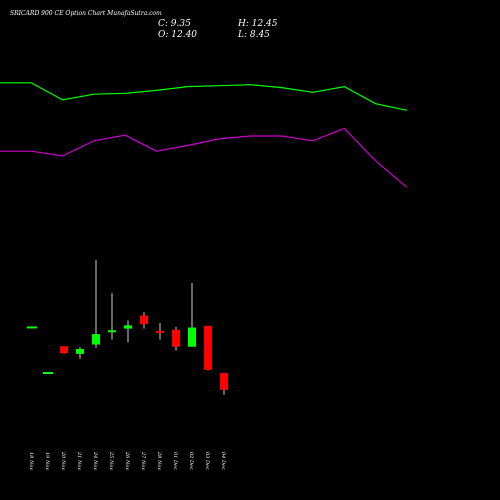  I want to click on open-value: O: 12.40, so click(177, 35).